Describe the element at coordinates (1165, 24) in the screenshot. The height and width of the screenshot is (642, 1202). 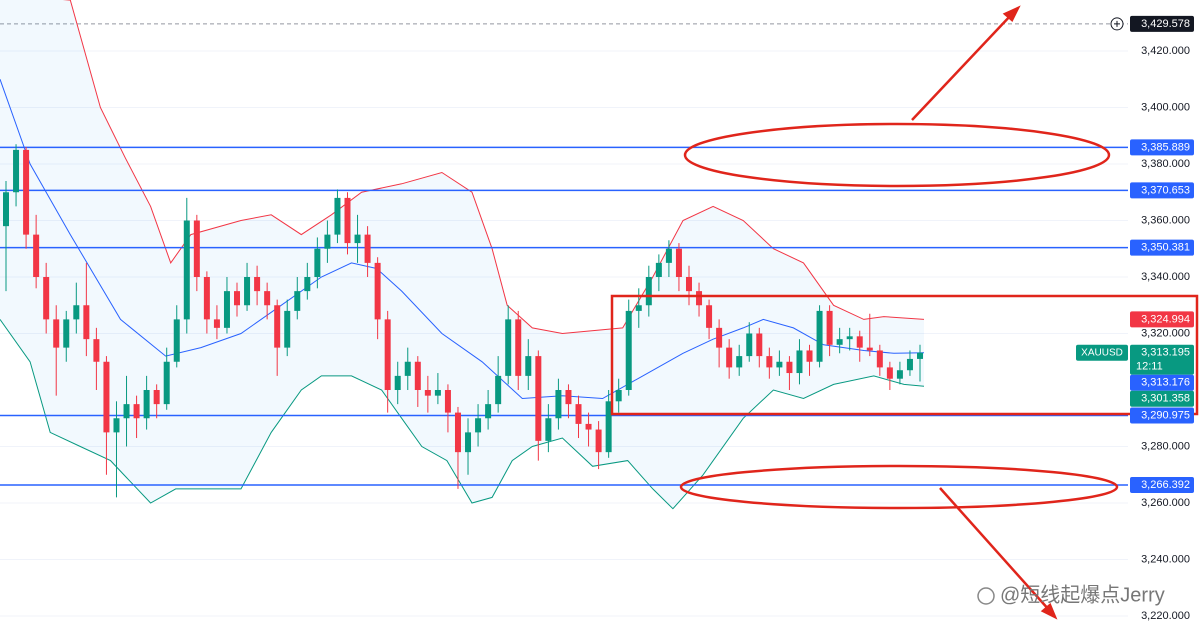
I see `high-marker-label: 3,429.578` at that location.